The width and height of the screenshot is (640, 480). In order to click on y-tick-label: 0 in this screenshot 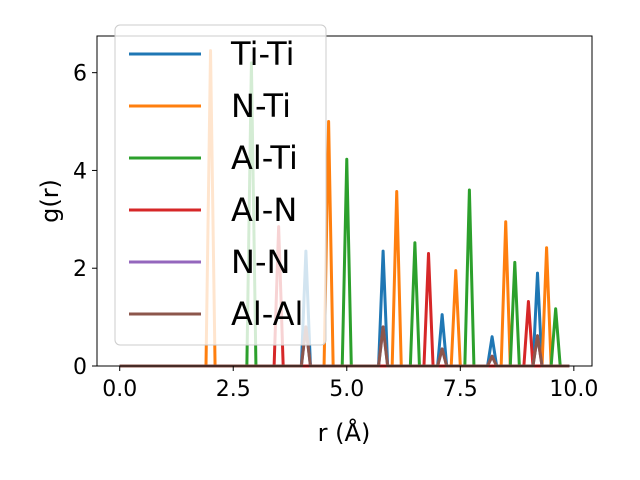, I will do `click(80, 367)`.